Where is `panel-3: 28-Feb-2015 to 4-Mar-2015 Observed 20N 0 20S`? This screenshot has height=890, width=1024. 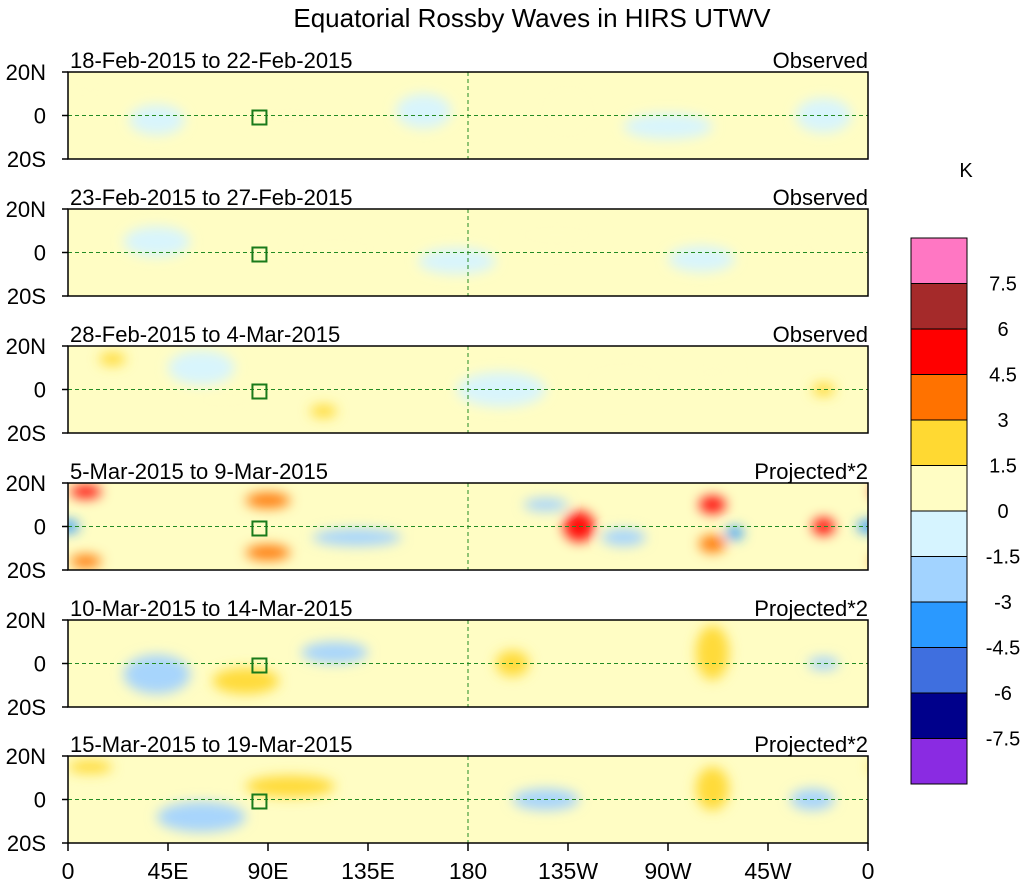 panel-3: 28-Feb-2015 to 4-Mar-2015 Observed 20N 0 20S is located at coordinates (437, 384).